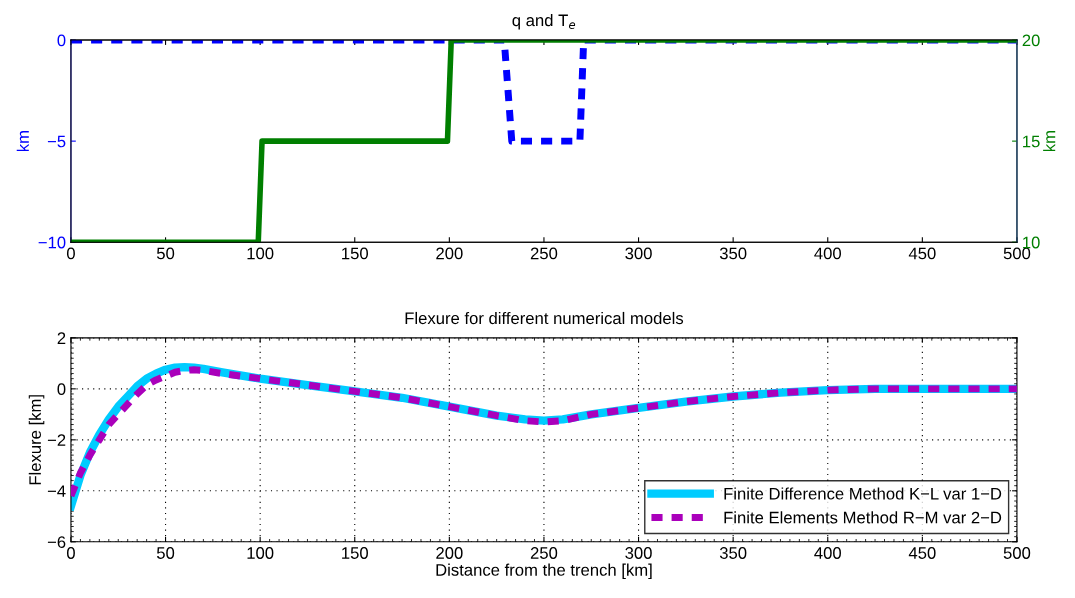 The width and height of the screenshot is (1075, 598). Describe the element at coordinates (544, 22) in the screenshot. I see `chart-title: q and T$_{e}$` at that location.